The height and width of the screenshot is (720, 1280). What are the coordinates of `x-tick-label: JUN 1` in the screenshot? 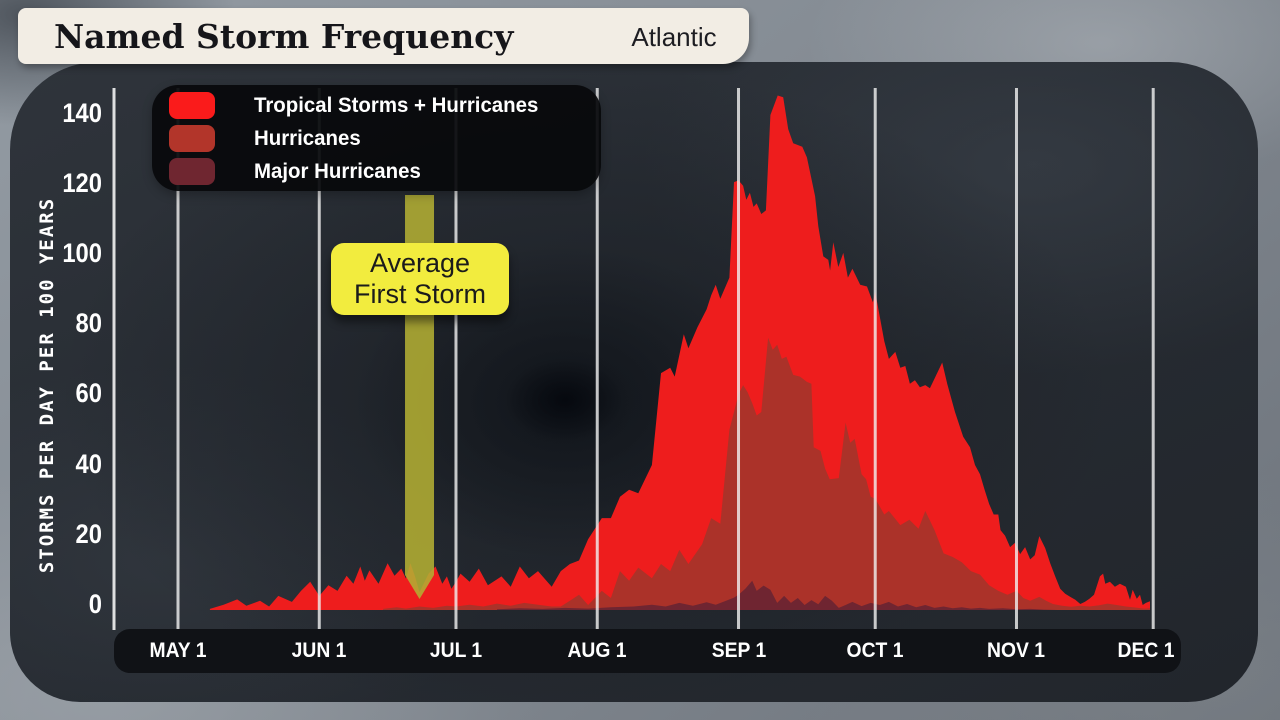 It's located at (319, 650).